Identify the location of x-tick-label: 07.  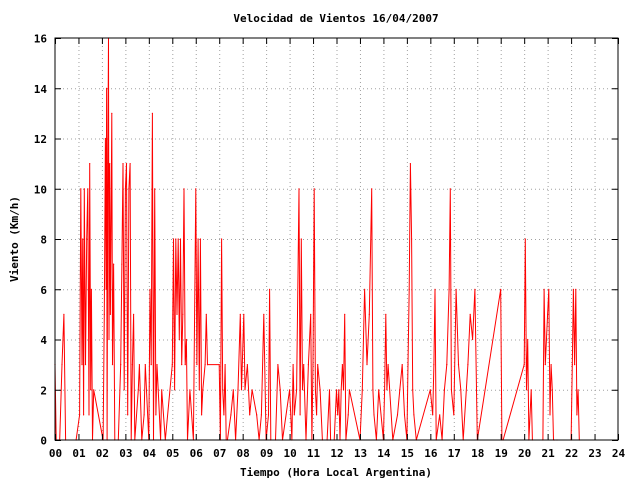
(219, 453).